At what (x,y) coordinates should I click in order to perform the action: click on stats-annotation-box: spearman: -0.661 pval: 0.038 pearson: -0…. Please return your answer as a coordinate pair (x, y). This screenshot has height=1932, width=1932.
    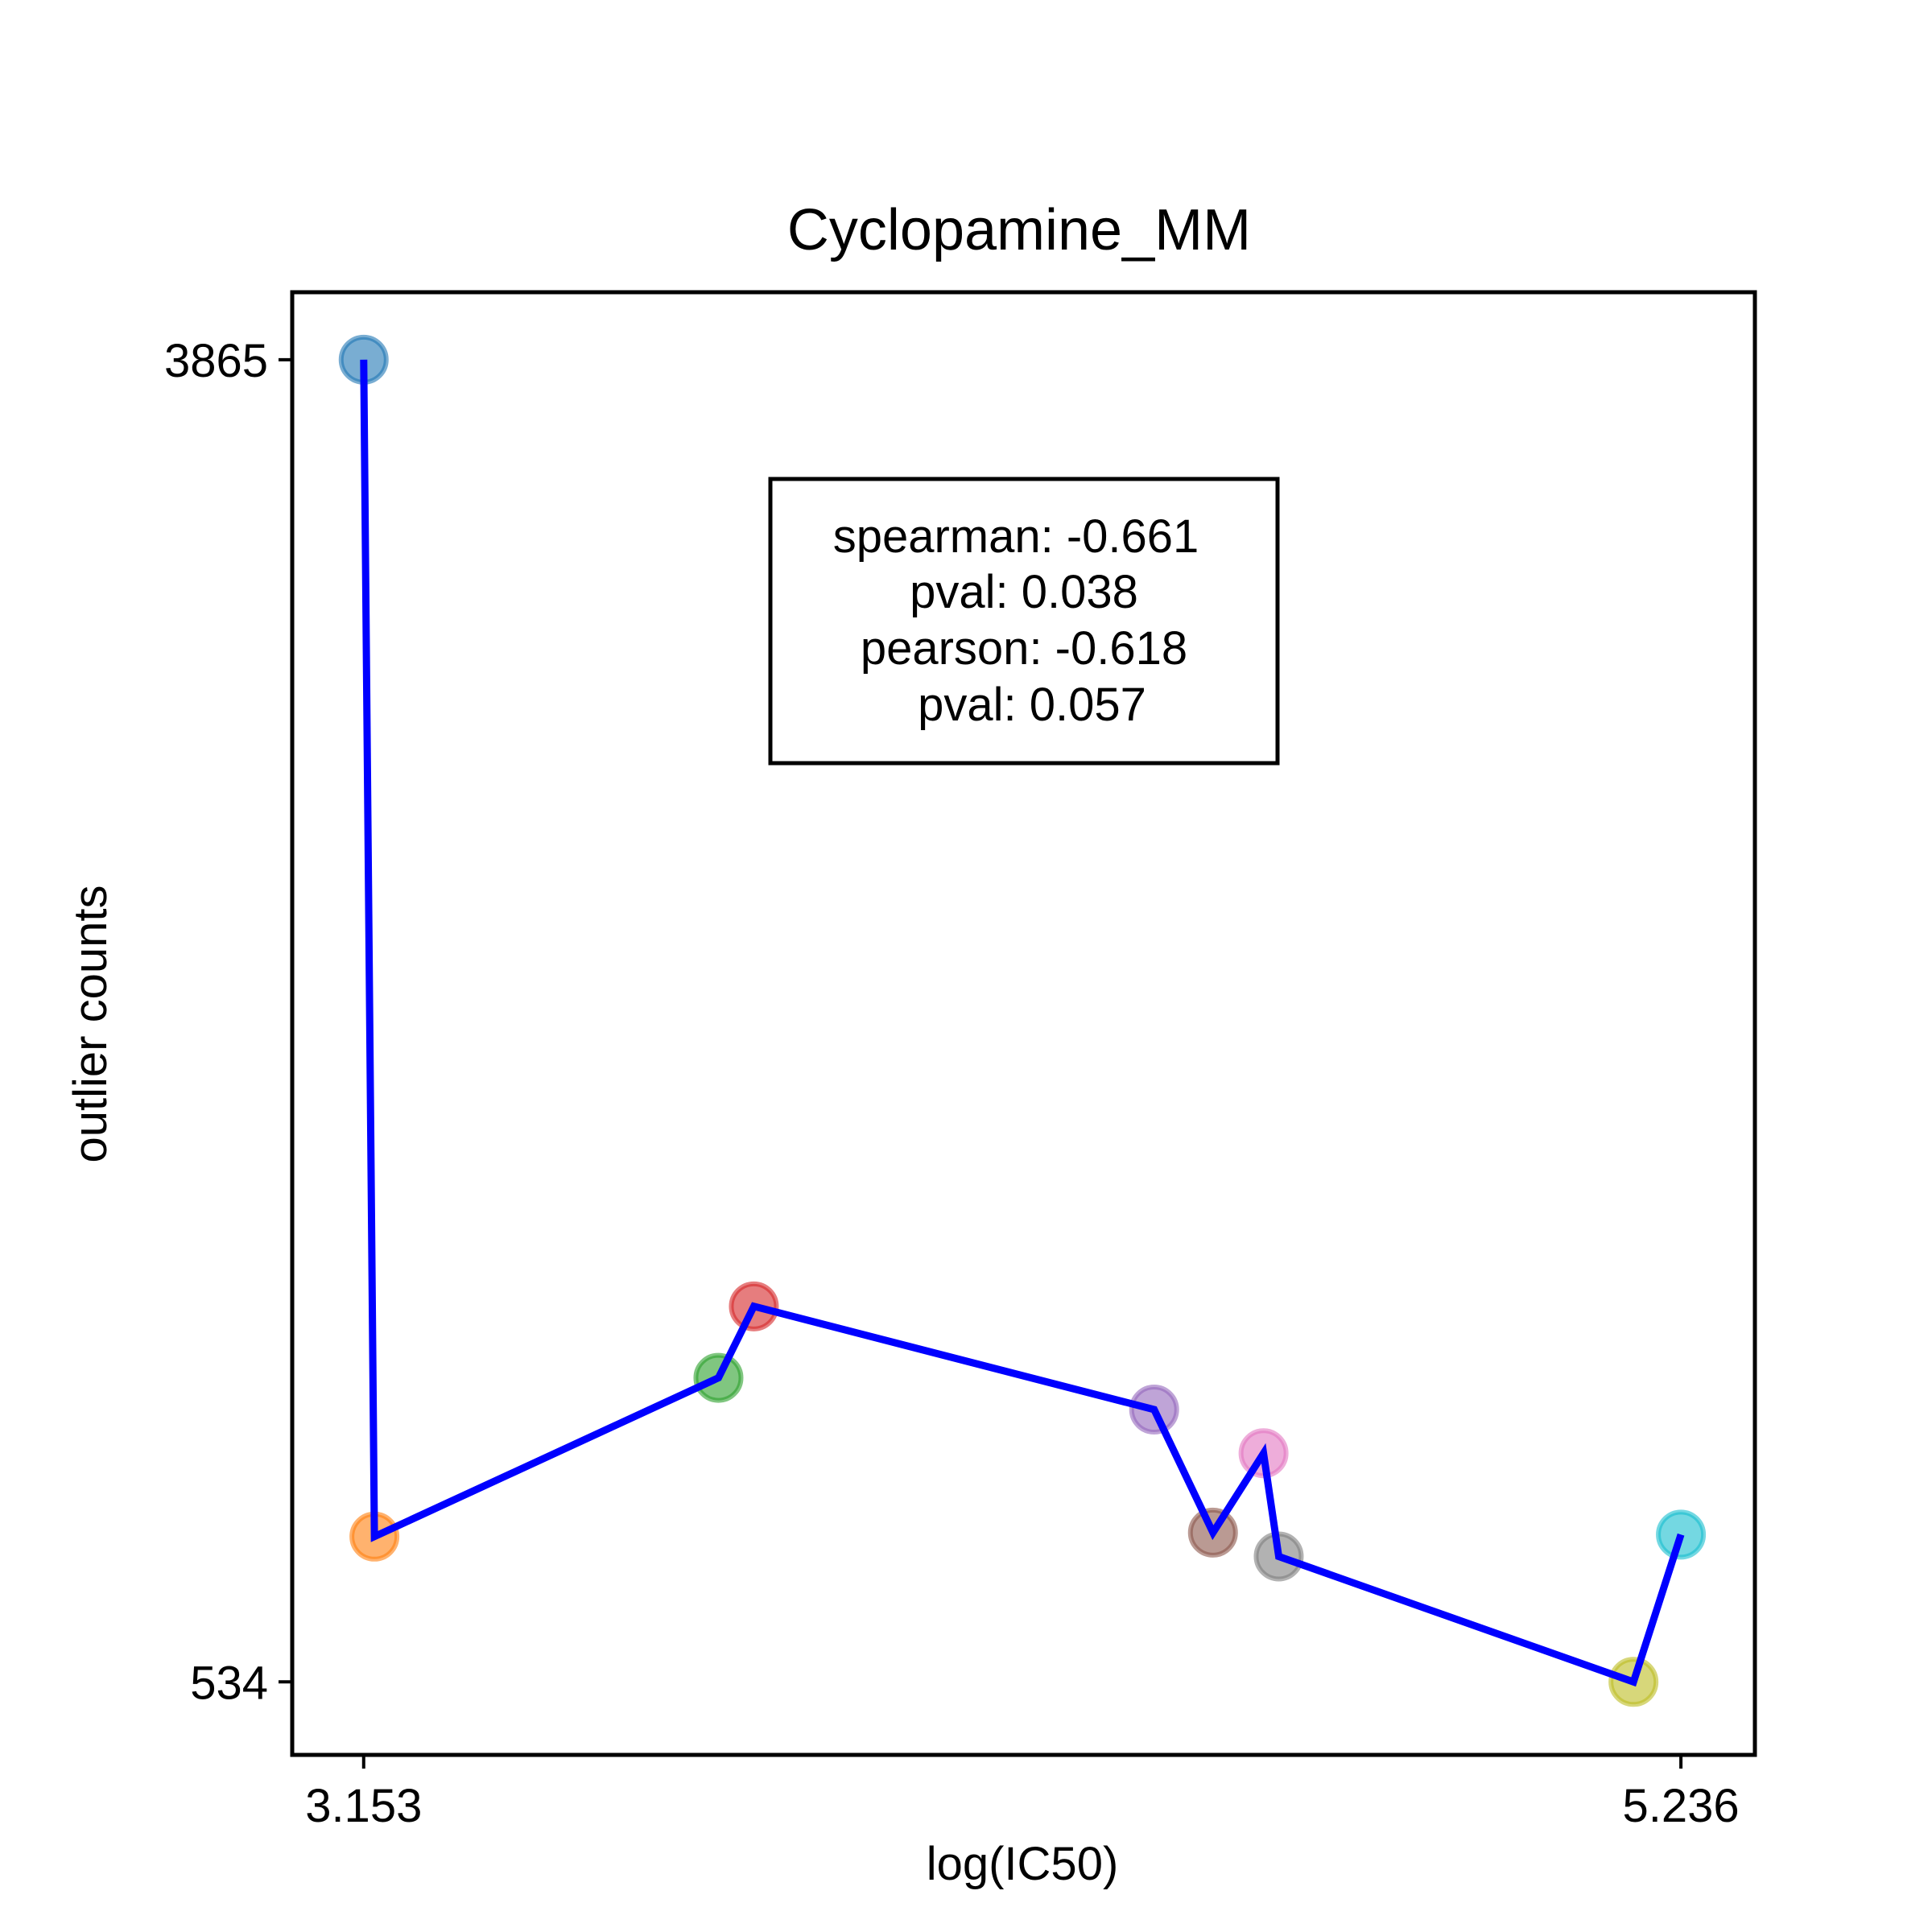
    Looking at the image, I should click on (1024, 621).